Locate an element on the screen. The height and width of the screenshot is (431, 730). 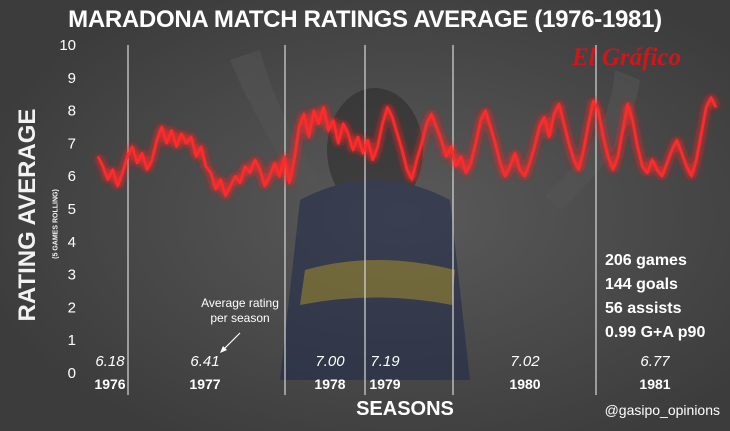
y-tick-label: 3 is located at coordinates (72, 275).